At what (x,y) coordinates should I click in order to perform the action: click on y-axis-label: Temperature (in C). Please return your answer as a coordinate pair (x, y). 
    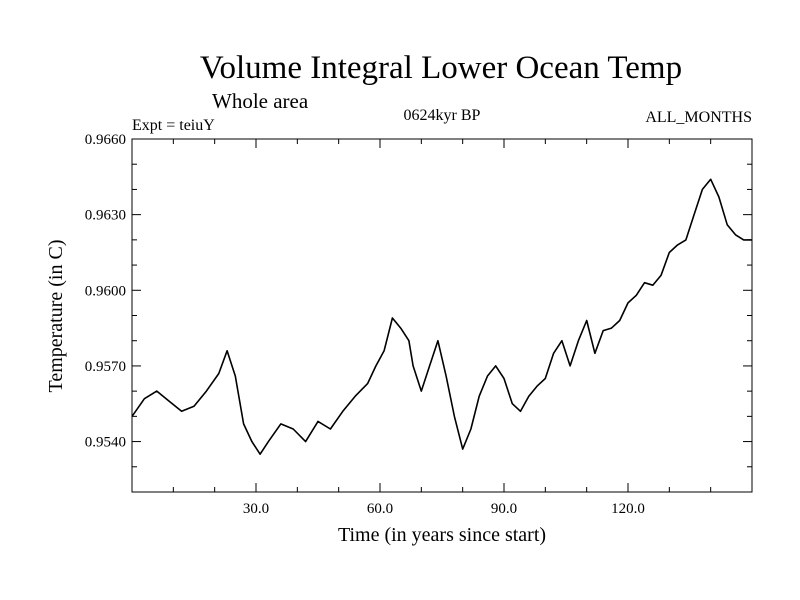
    Looking at the image, I should click on (56, 316).